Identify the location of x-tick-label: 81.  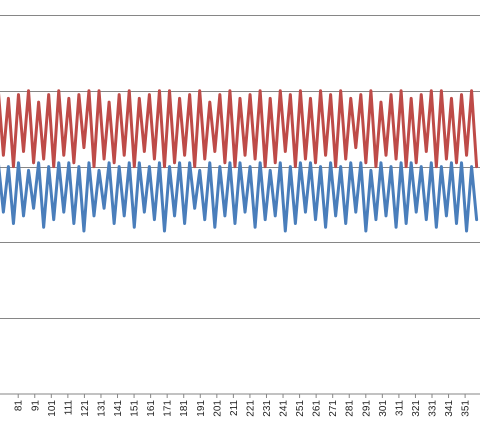
(19, 406).